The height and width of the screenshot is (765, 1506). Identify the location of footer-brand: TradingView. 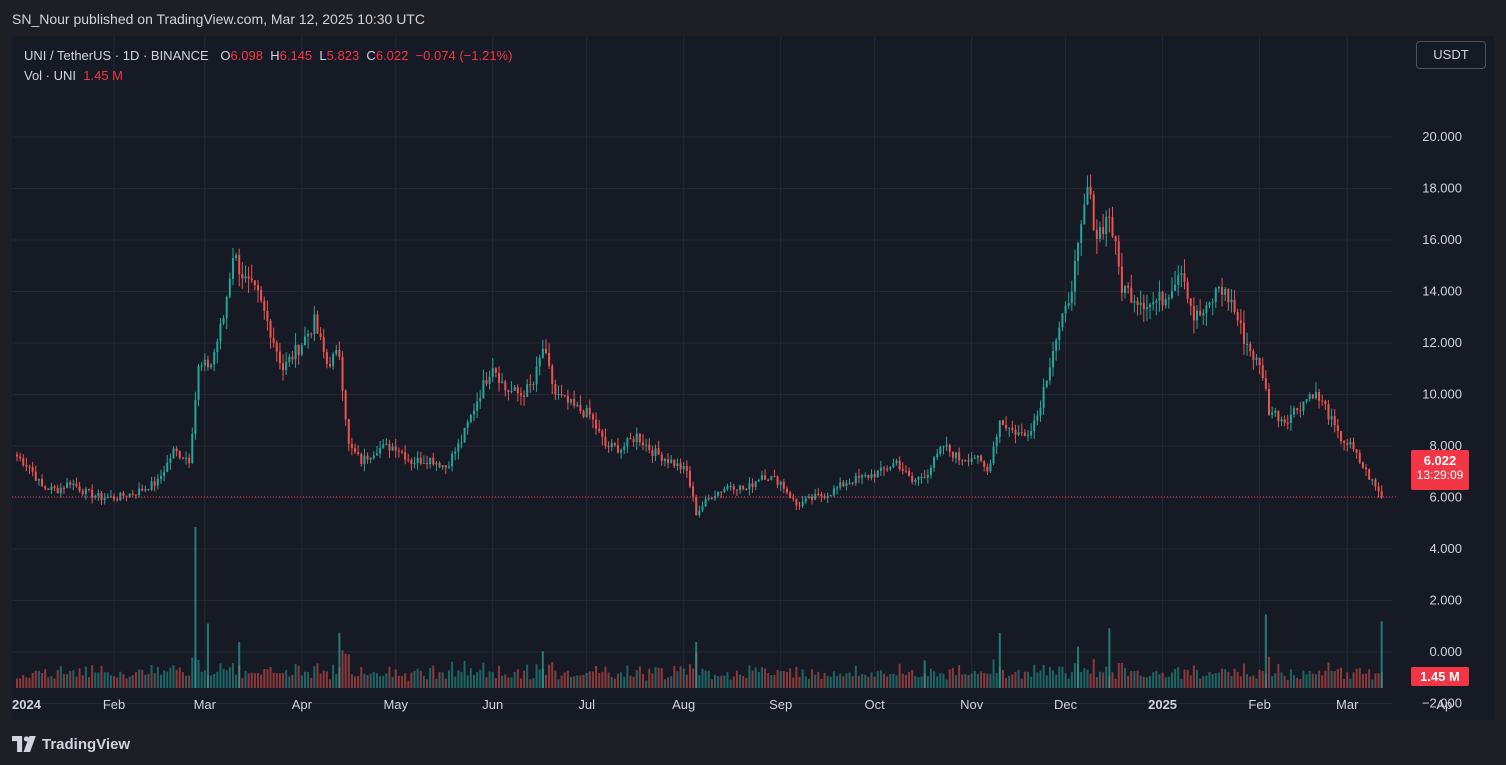
(86, 744).